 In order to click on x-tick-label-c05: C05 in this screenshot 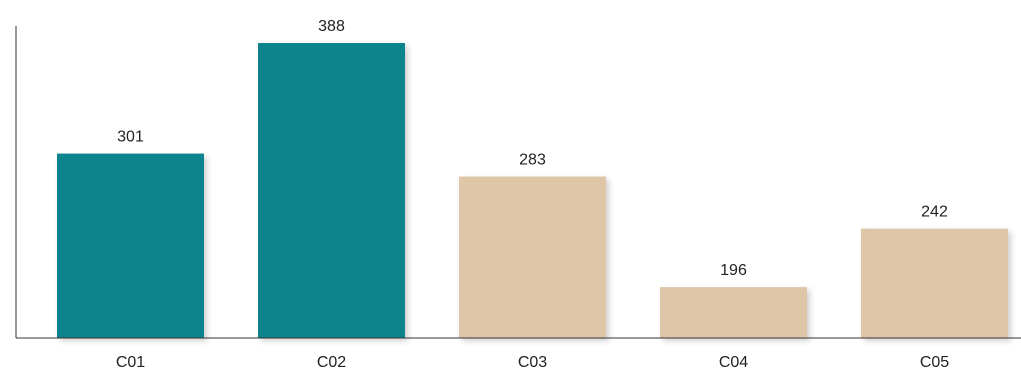, I will do `click(934, 362)`.